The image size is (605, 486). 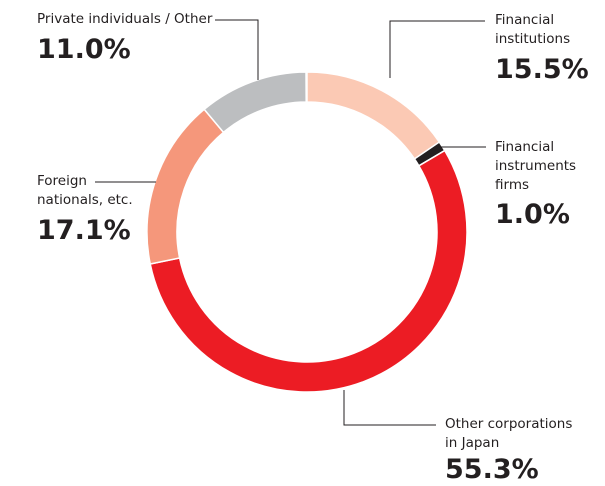 What do you see at coordinates (536, 166) in the screenshot?
I see `category-label: Financial instruments firms` at bounding box center [536, 166].